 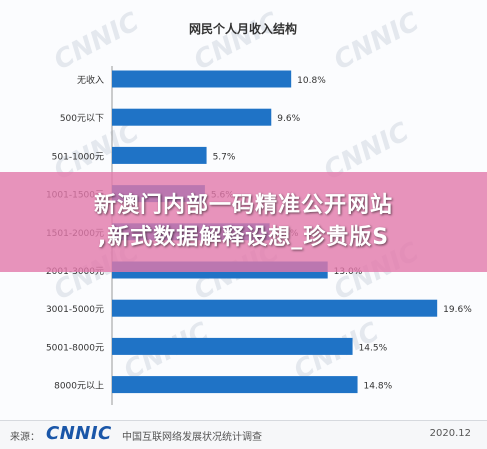 What do you see at coordinates (78, 157) in the screenshot?
I see `category-label: 501-1000元` at bounding box center [78, 157].